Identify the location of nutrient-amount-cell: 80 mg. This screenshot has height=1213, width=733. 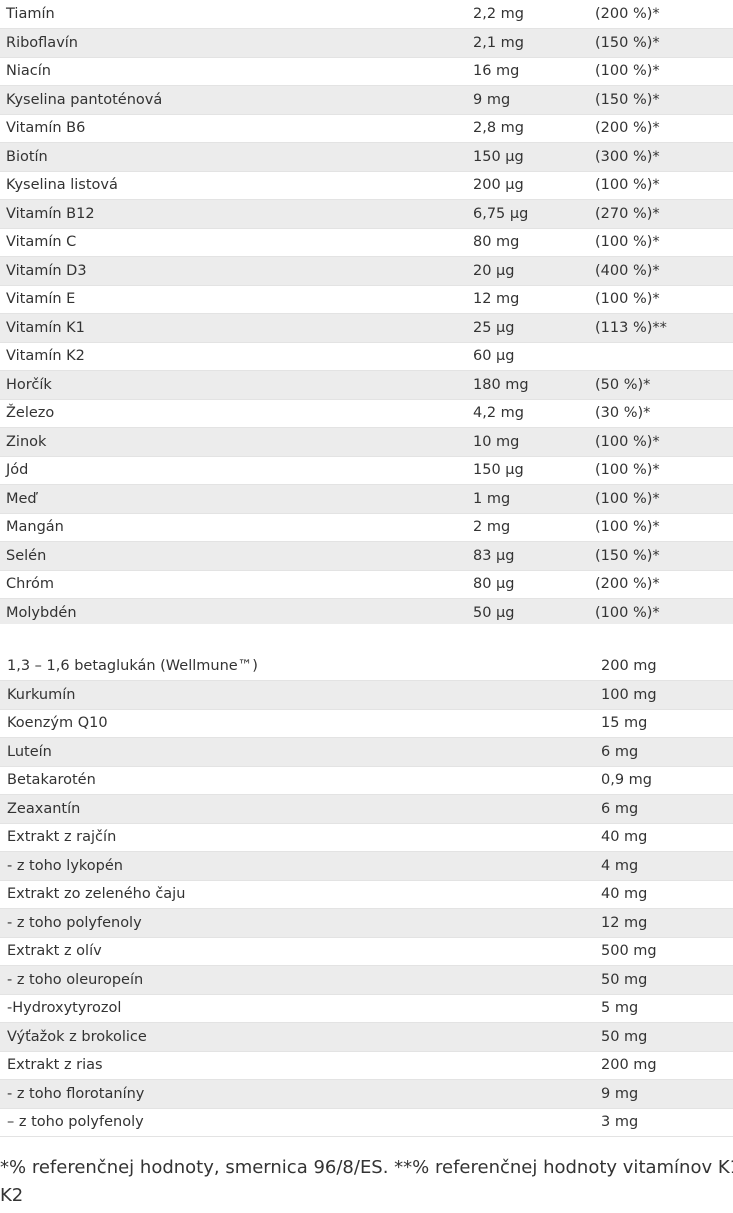
(534, 242).